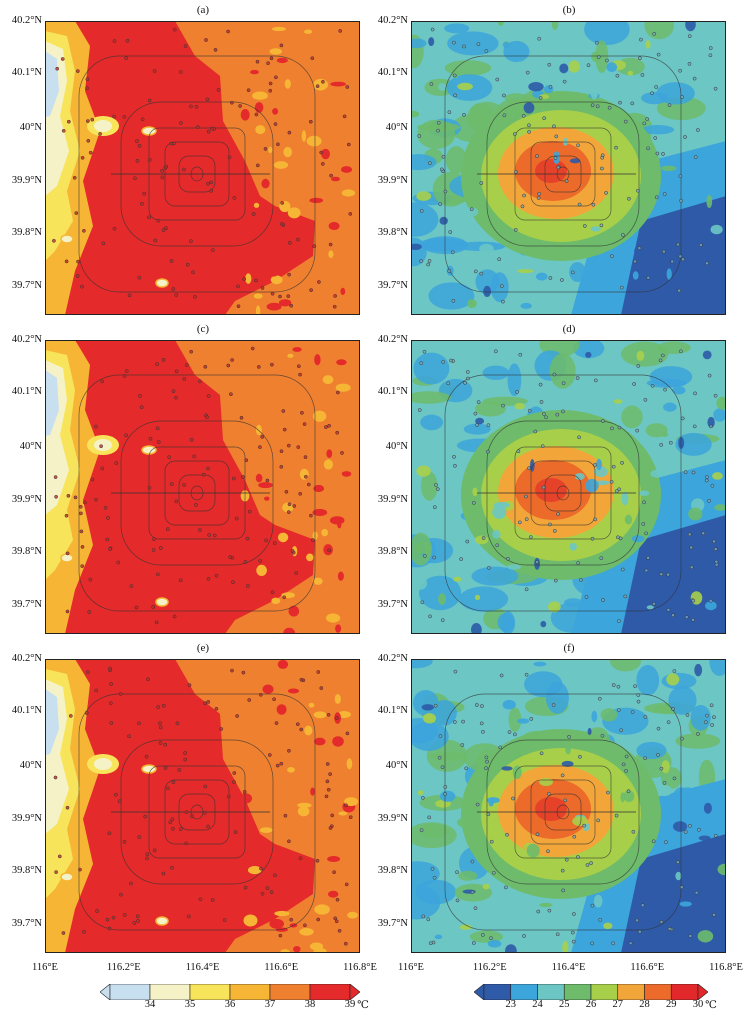 Image resolution: width=747 pixels, height=1013 pixels. Describe the element at coordinates (644, 1004) in the screenshot. I see `colorbar-tick-label: 28` at that location.